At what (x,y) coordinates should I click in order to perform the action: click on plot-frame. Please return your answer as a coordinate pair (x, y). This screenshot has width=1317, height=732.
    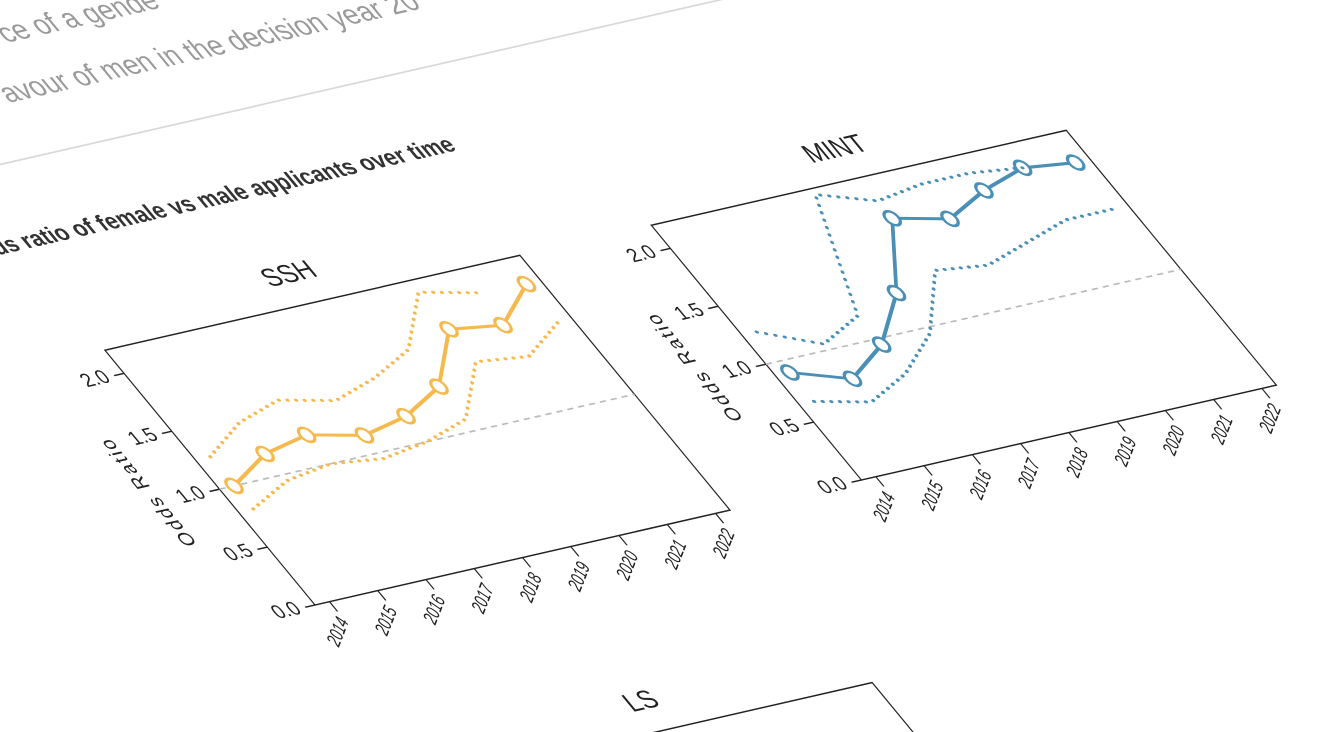
    Looking at the image, I should click on (770, 706).